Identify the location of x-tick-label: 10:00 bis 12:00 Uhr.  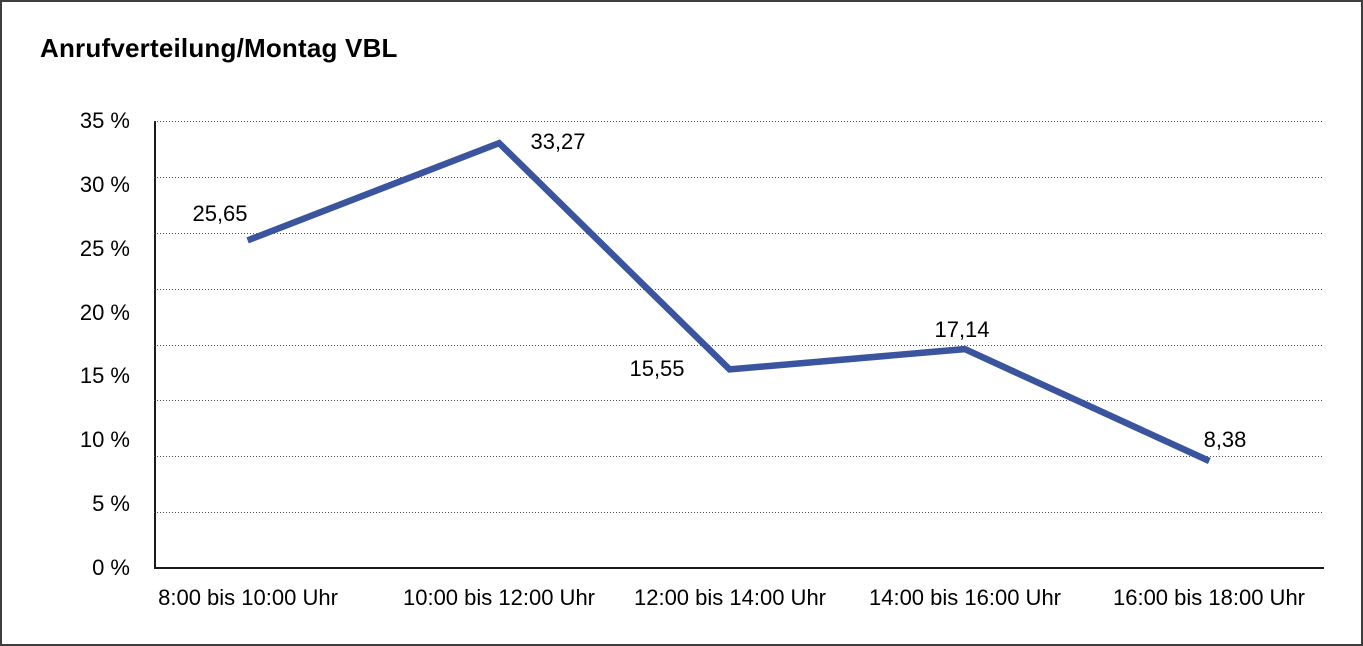
(499, 597).